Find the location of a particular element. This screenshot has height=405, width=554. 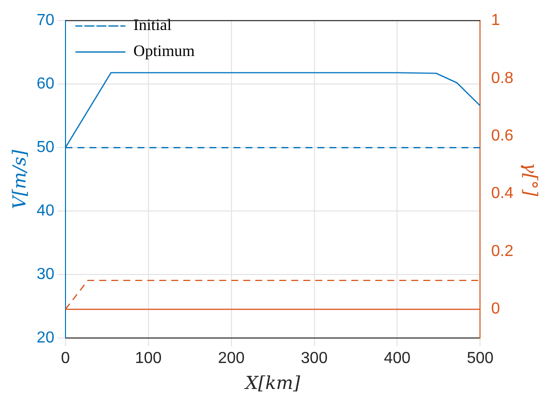

y2-tick-label: 0 is located at coordinates (495, 309).